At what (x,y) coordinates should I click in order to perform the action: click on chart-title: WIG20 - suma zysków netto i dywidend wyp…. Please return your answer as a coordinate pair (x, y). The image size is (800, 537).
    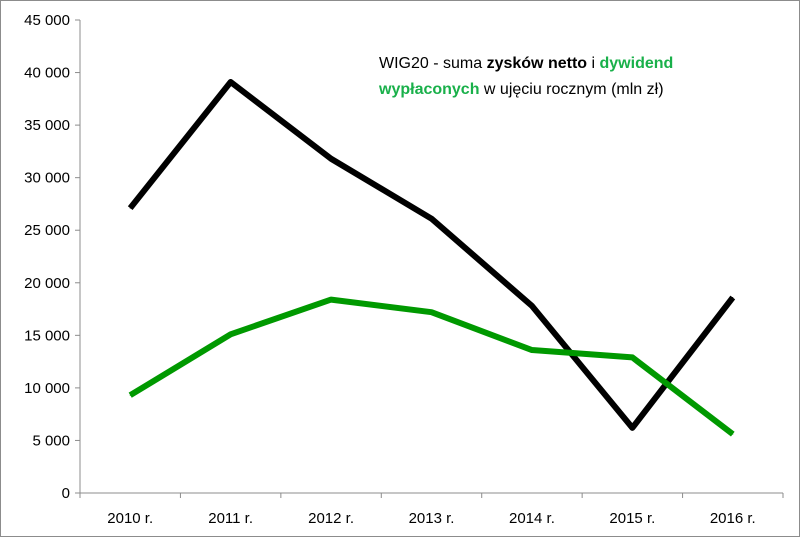
    Looking at the image, I should click on (526, 77).